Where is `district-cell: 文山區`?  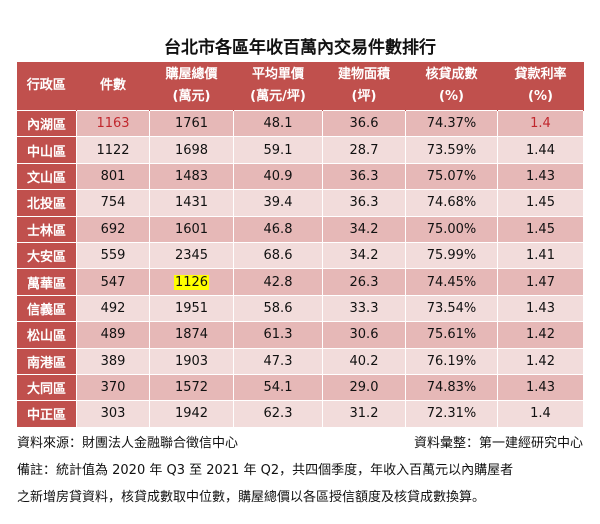
district-cell: 文山區 is located at coordinates (46, 176).